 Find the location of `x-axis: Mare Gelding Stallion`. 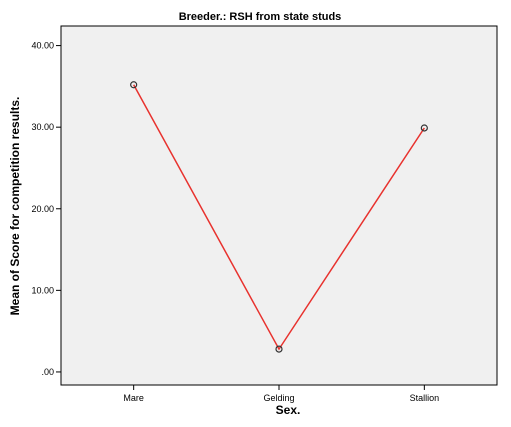

x-axis: Mare Gelding Stallion is located at coordinates (281, 394).